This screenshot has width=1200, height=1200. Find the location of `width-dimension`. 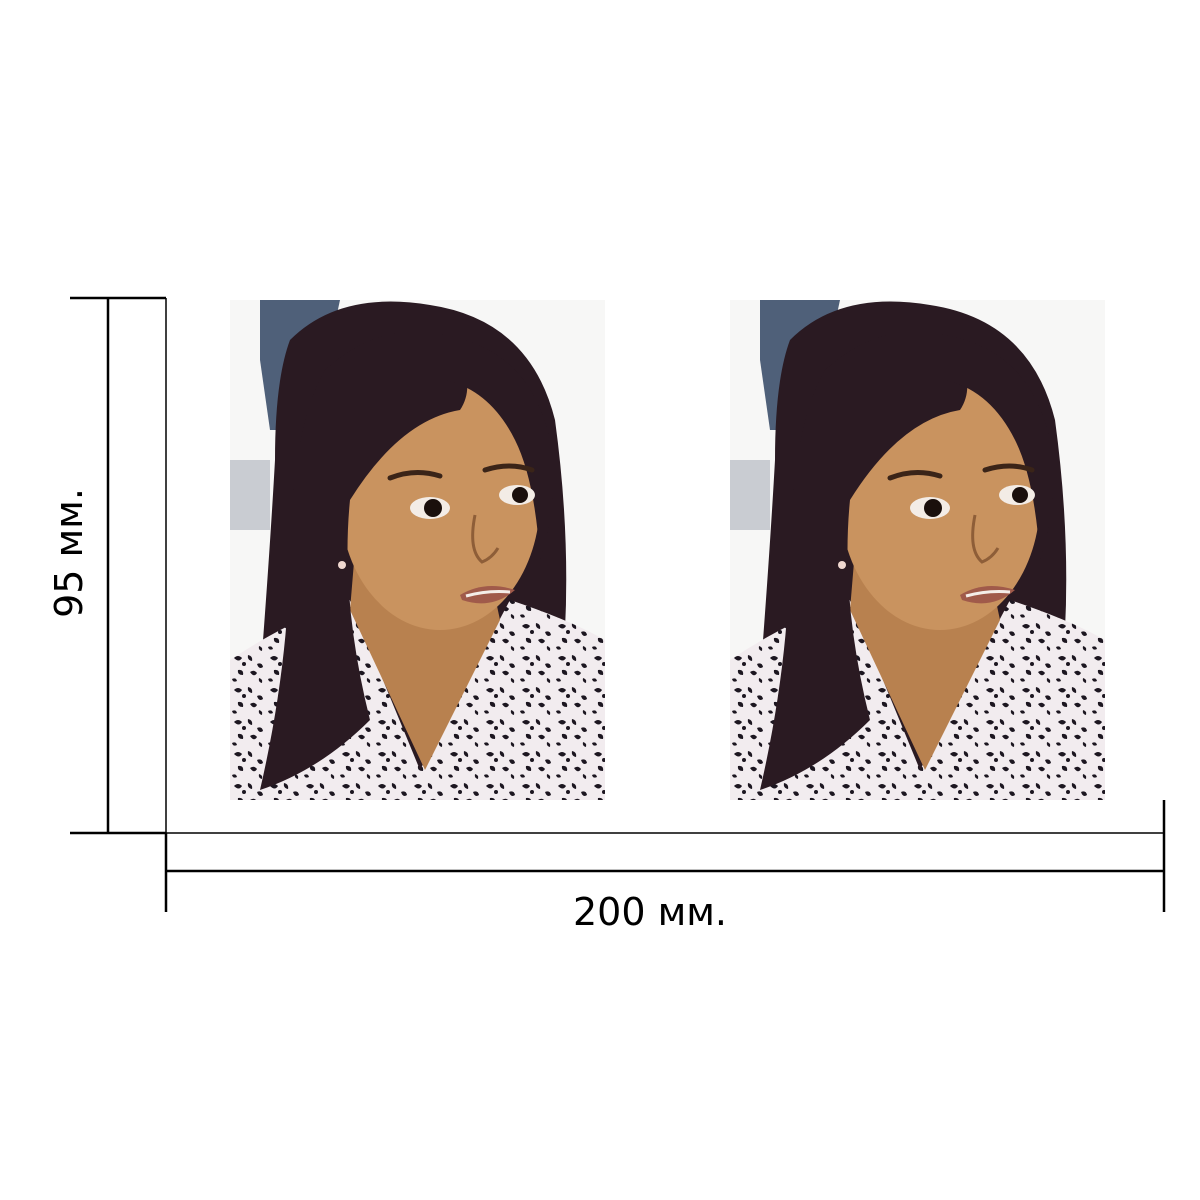

width-dimension is located at coordinates (665, 856).